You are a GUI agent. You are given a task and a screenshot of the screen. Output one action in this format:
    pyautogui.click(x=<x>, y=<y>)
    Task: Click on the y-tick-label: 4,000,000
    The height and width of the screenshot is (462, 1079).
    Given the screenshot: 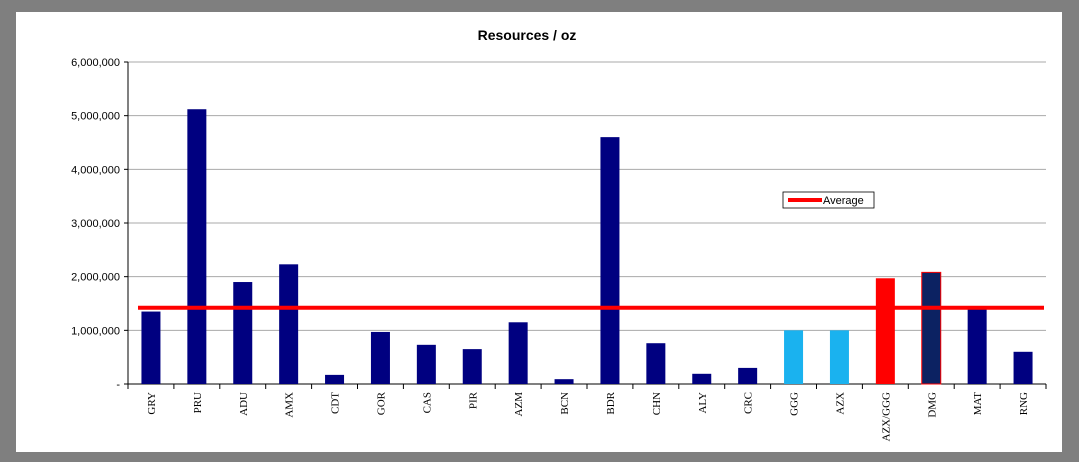 What is the action you would take?
    pyautogui.click(x=95, y=170)
    